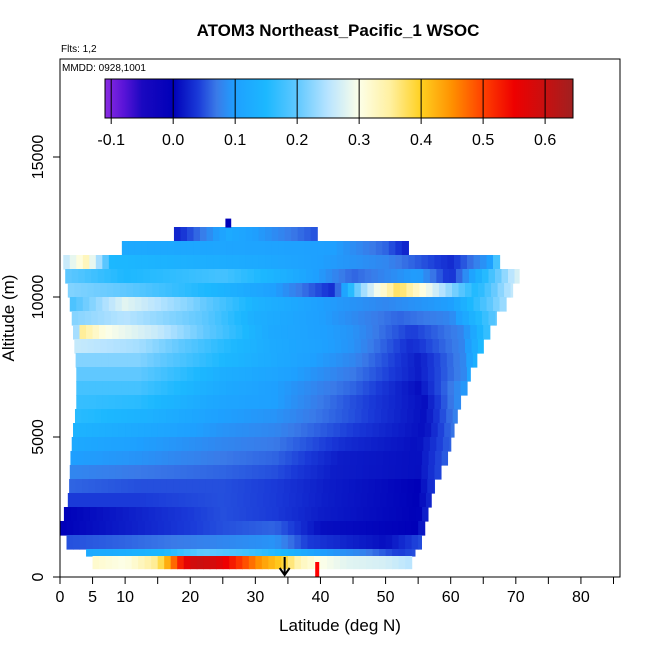 The width and height of the screenshot is (650, 650). Describe the element at coordinates (386, 597) in the screenshot. I see `x-tick-label: 50` at that location.